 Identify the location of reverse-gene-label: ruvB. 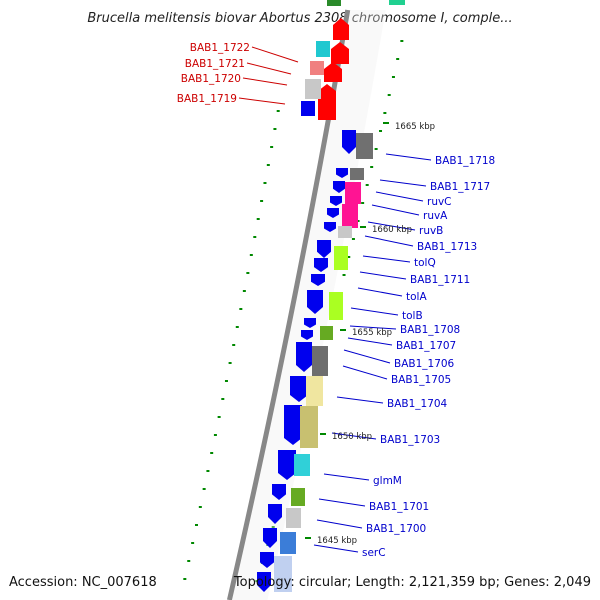
(431, 231).